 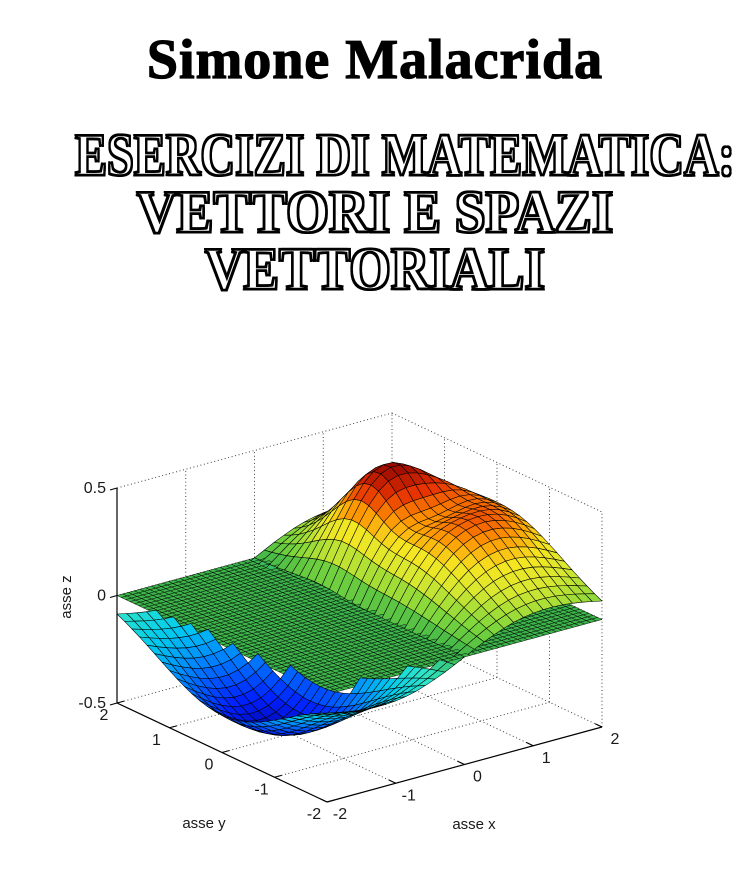 What do you see at coordinates (104, 715) in the screenshot?
I see `y-tick-label-0: 2` at bounding box center [104, 715].